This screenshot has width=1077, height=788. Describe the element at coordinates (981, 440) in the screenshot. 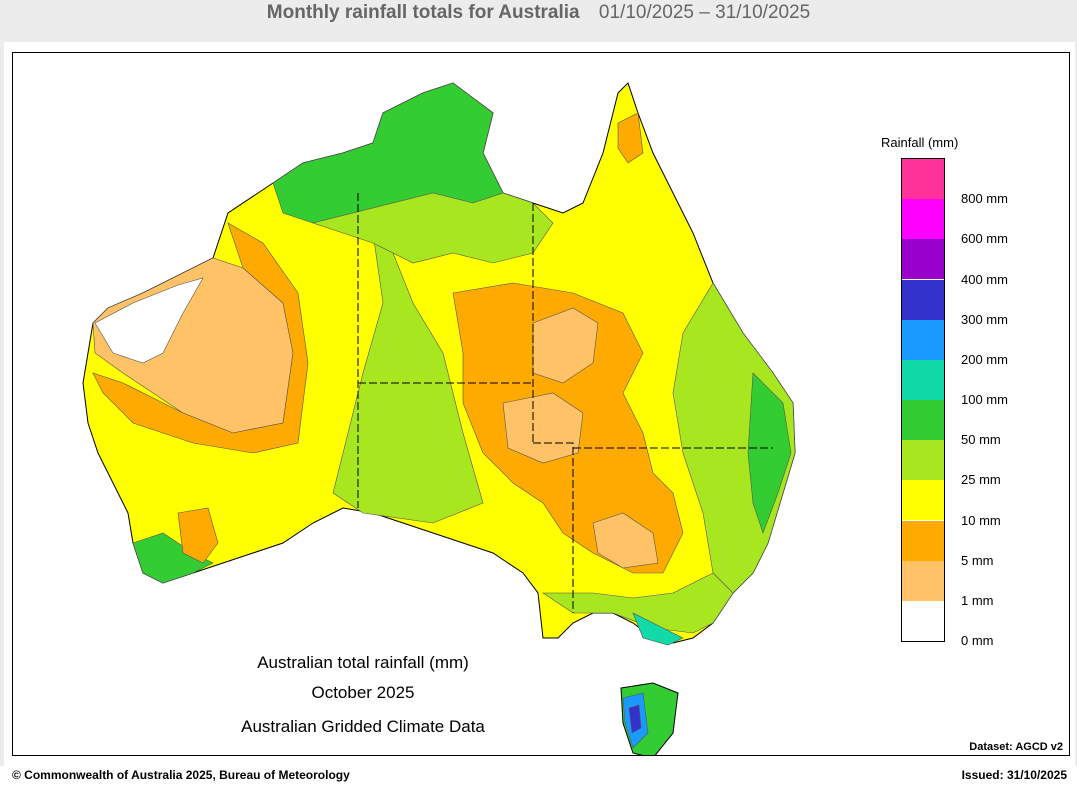

I see `legend-label: 50 mm` at that location.